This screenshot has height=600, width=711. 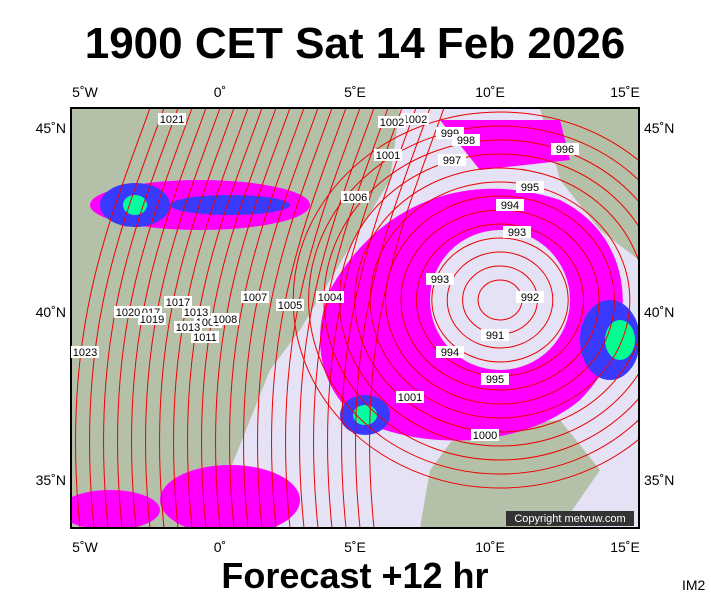 I want to click on isobar-label: 1020, so click(x=128, y=313).